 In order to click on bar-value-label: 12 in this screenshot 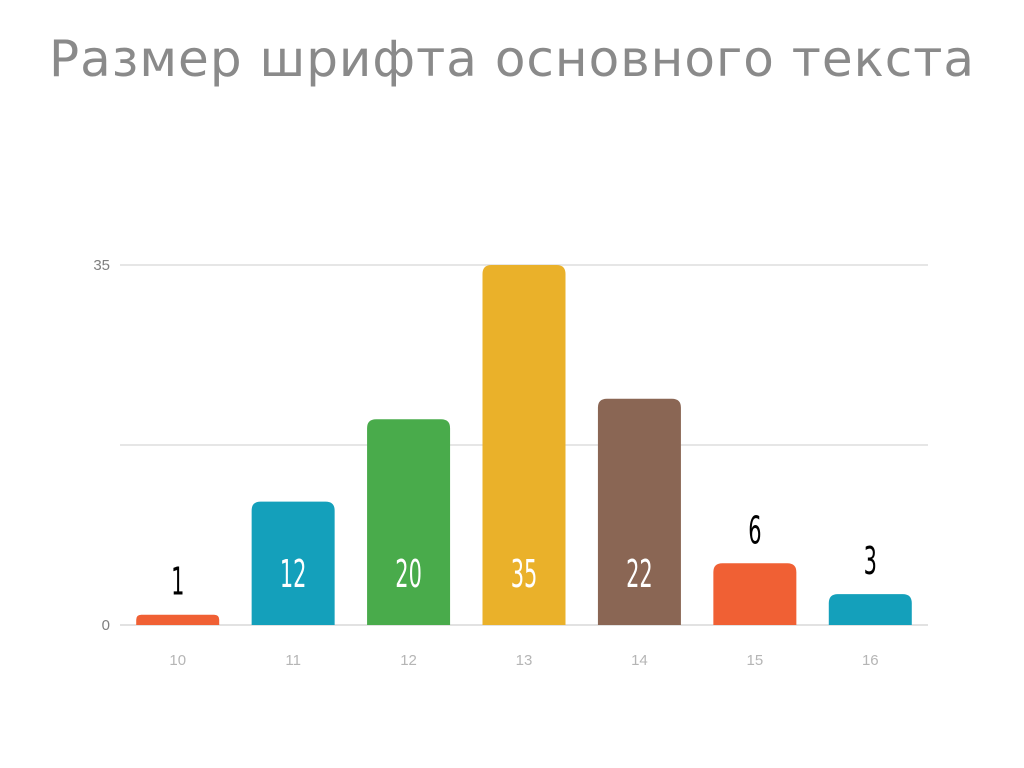, I will do `click(293, 575)`.